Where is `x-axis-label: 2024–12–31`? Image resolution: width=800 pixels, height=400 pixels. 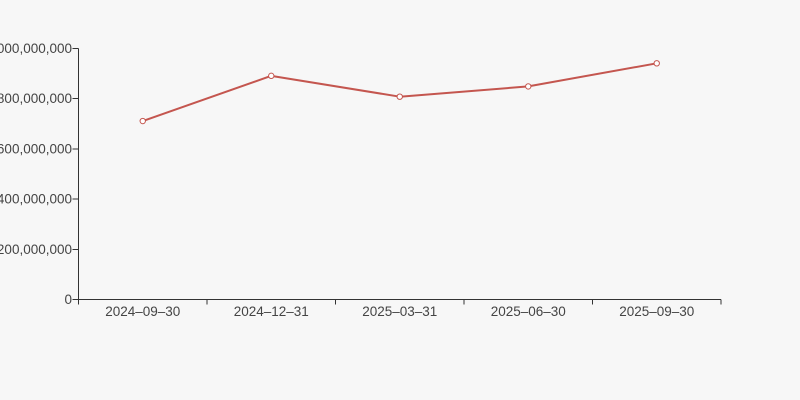
x-axis-label: 2024–12–31 is located at coordinates (271, 311).